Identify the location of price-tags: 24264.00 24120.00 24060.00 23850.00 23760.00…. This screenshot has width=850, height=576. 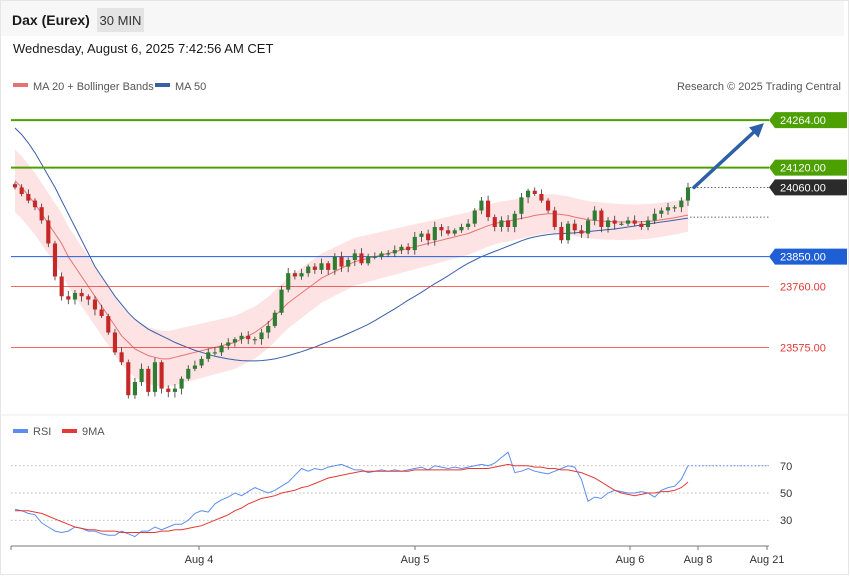
(808, 233).